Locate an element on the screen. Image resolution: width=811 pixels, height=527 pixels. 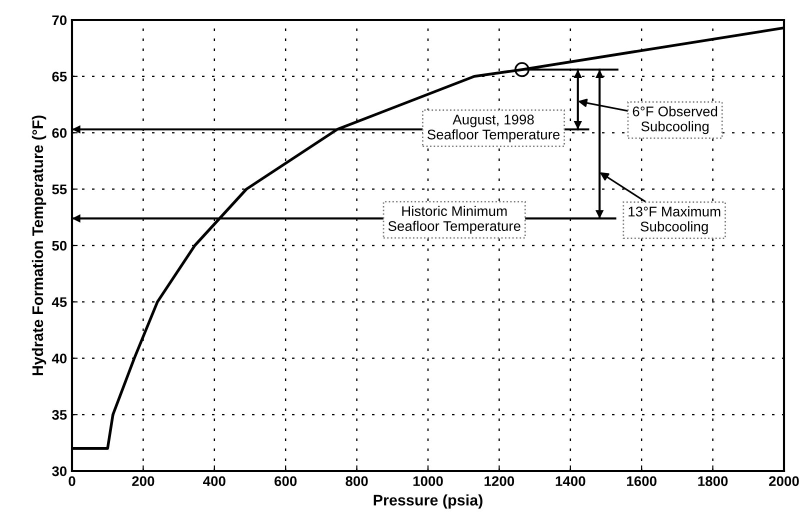
y-tick-label: 30 is located at coordinates (59, 471).